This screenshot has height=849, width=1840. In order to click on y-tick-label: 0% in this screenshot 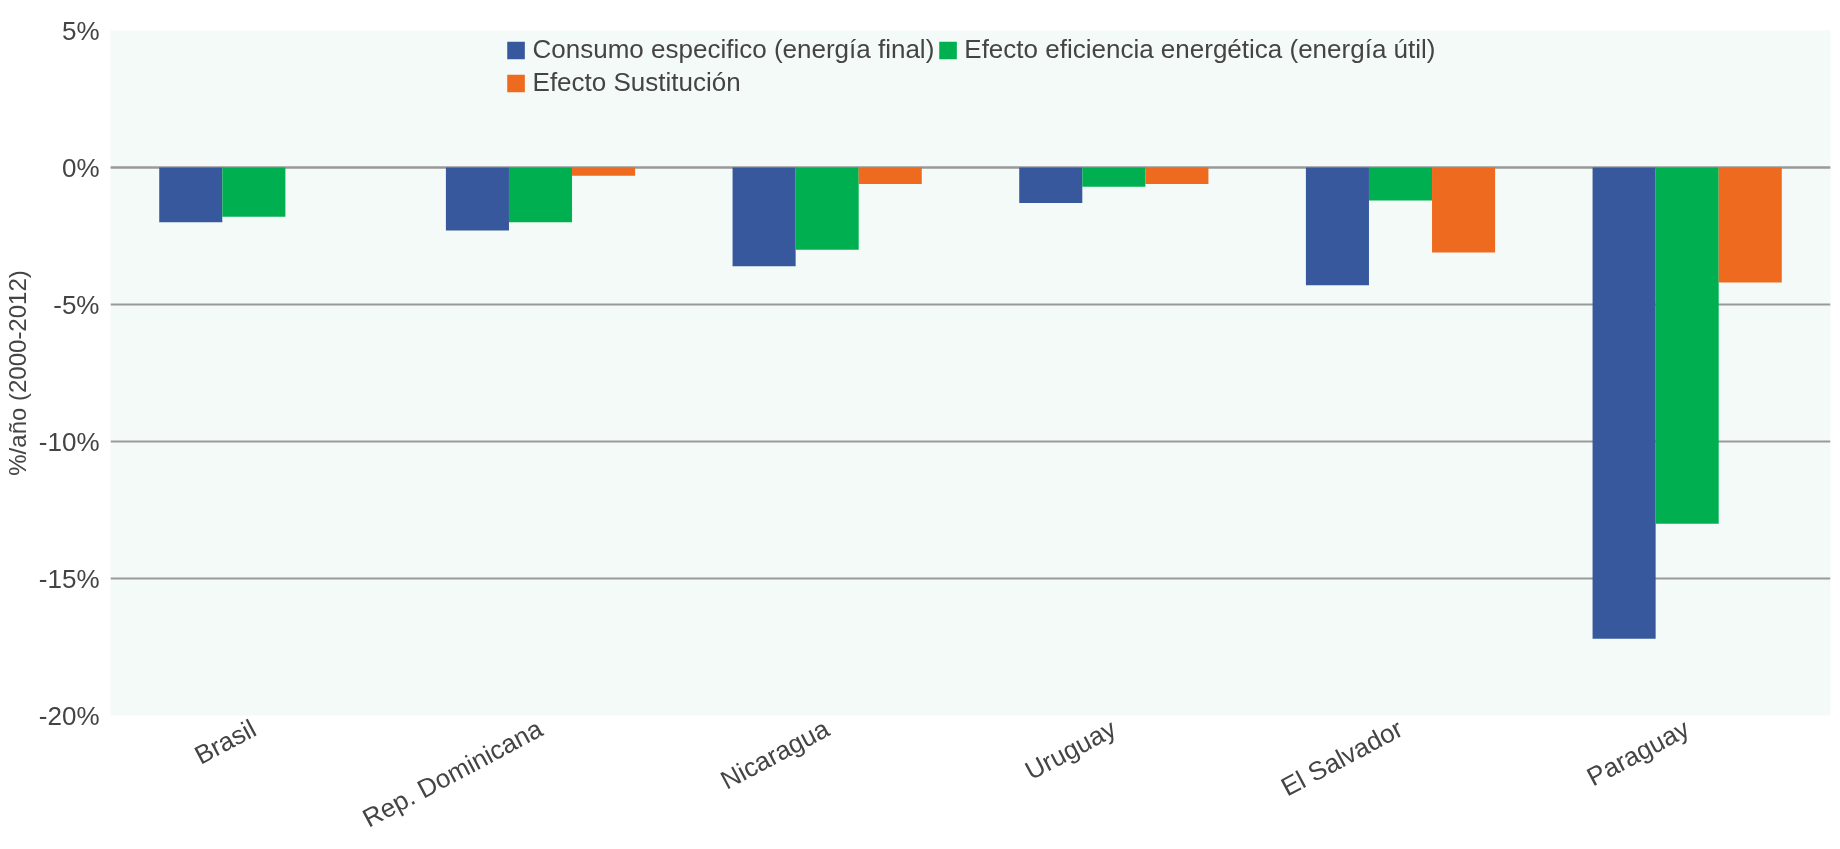, I will do `click(80, 167)`.